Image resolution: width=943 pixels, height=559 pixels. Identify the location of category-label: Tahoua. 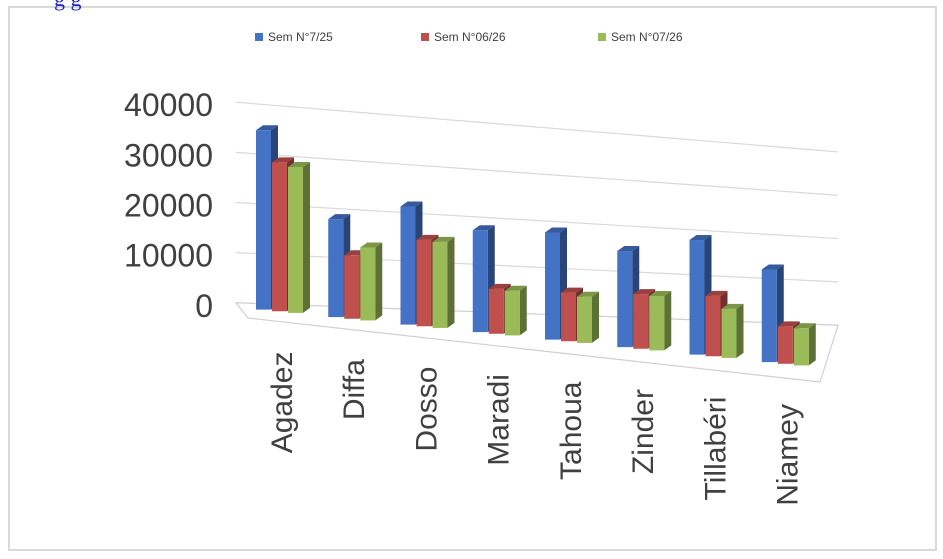
(571, 430).